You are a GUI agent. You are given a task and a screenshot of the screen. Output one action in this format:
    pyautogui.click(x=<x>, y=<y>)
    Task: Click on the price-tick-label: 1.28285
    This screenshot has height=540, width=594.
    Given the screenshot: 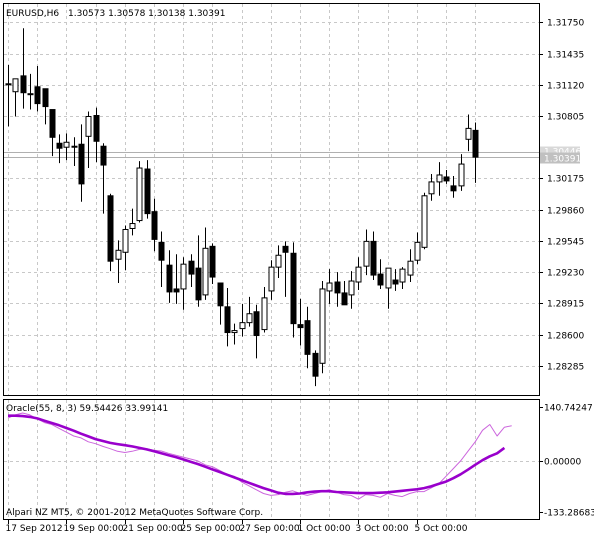 What is the action you would take?
    pyautogui.click(x=565, y=368)
    